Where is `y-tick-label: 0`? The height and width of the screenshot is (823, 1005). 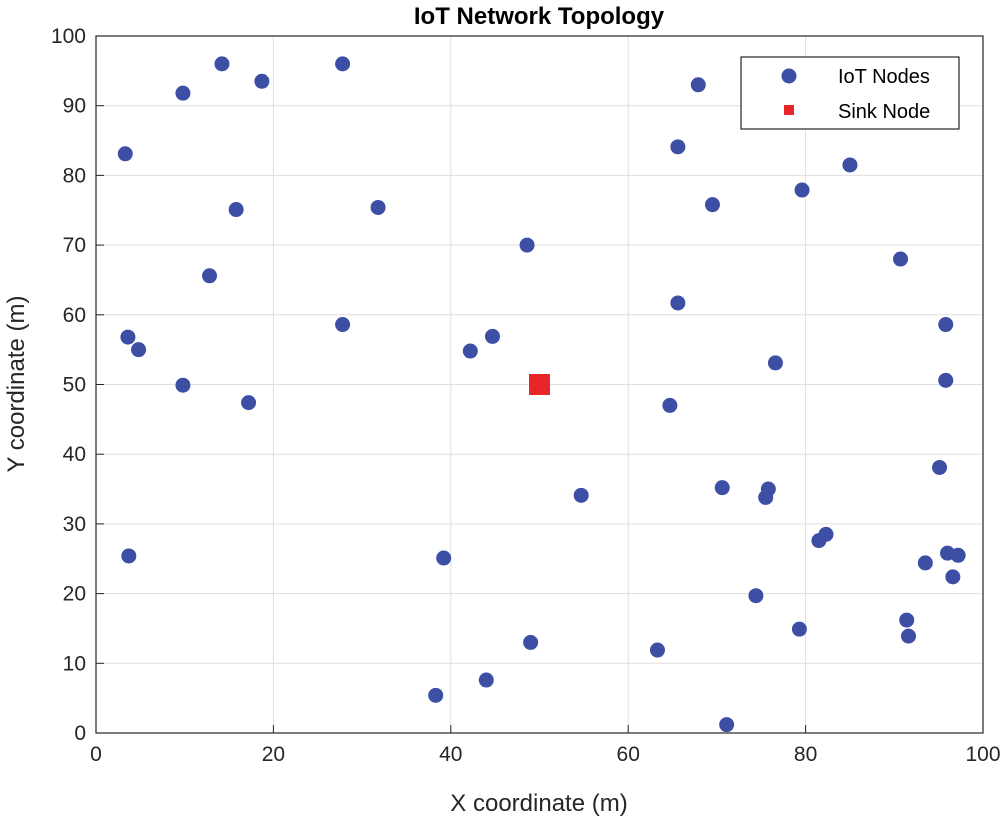
y-tick-label: 0 is located at coordinates (80, 733).